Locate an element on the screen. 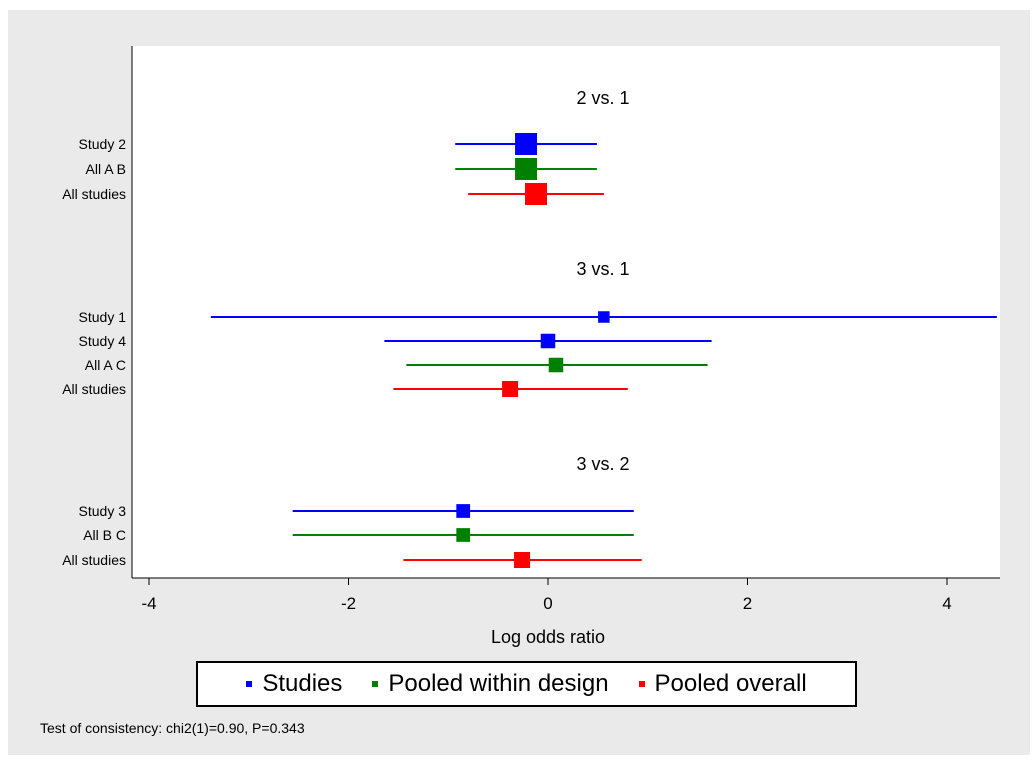  row-1-all-studies-label: All studies is located at coordinates (94, 194).